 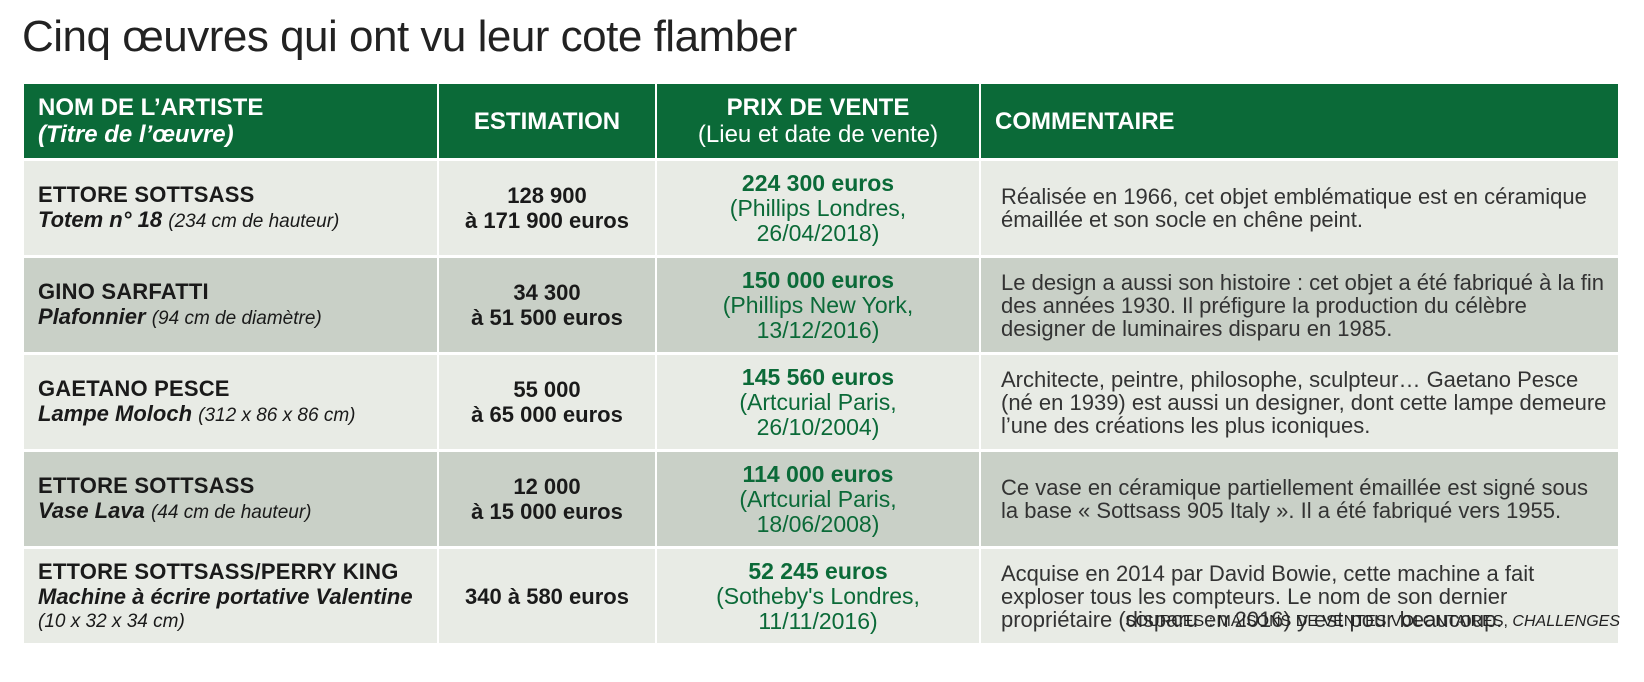 I want to click on estimation-line1: 340 à 580 euros, so click(x=547, y=596).